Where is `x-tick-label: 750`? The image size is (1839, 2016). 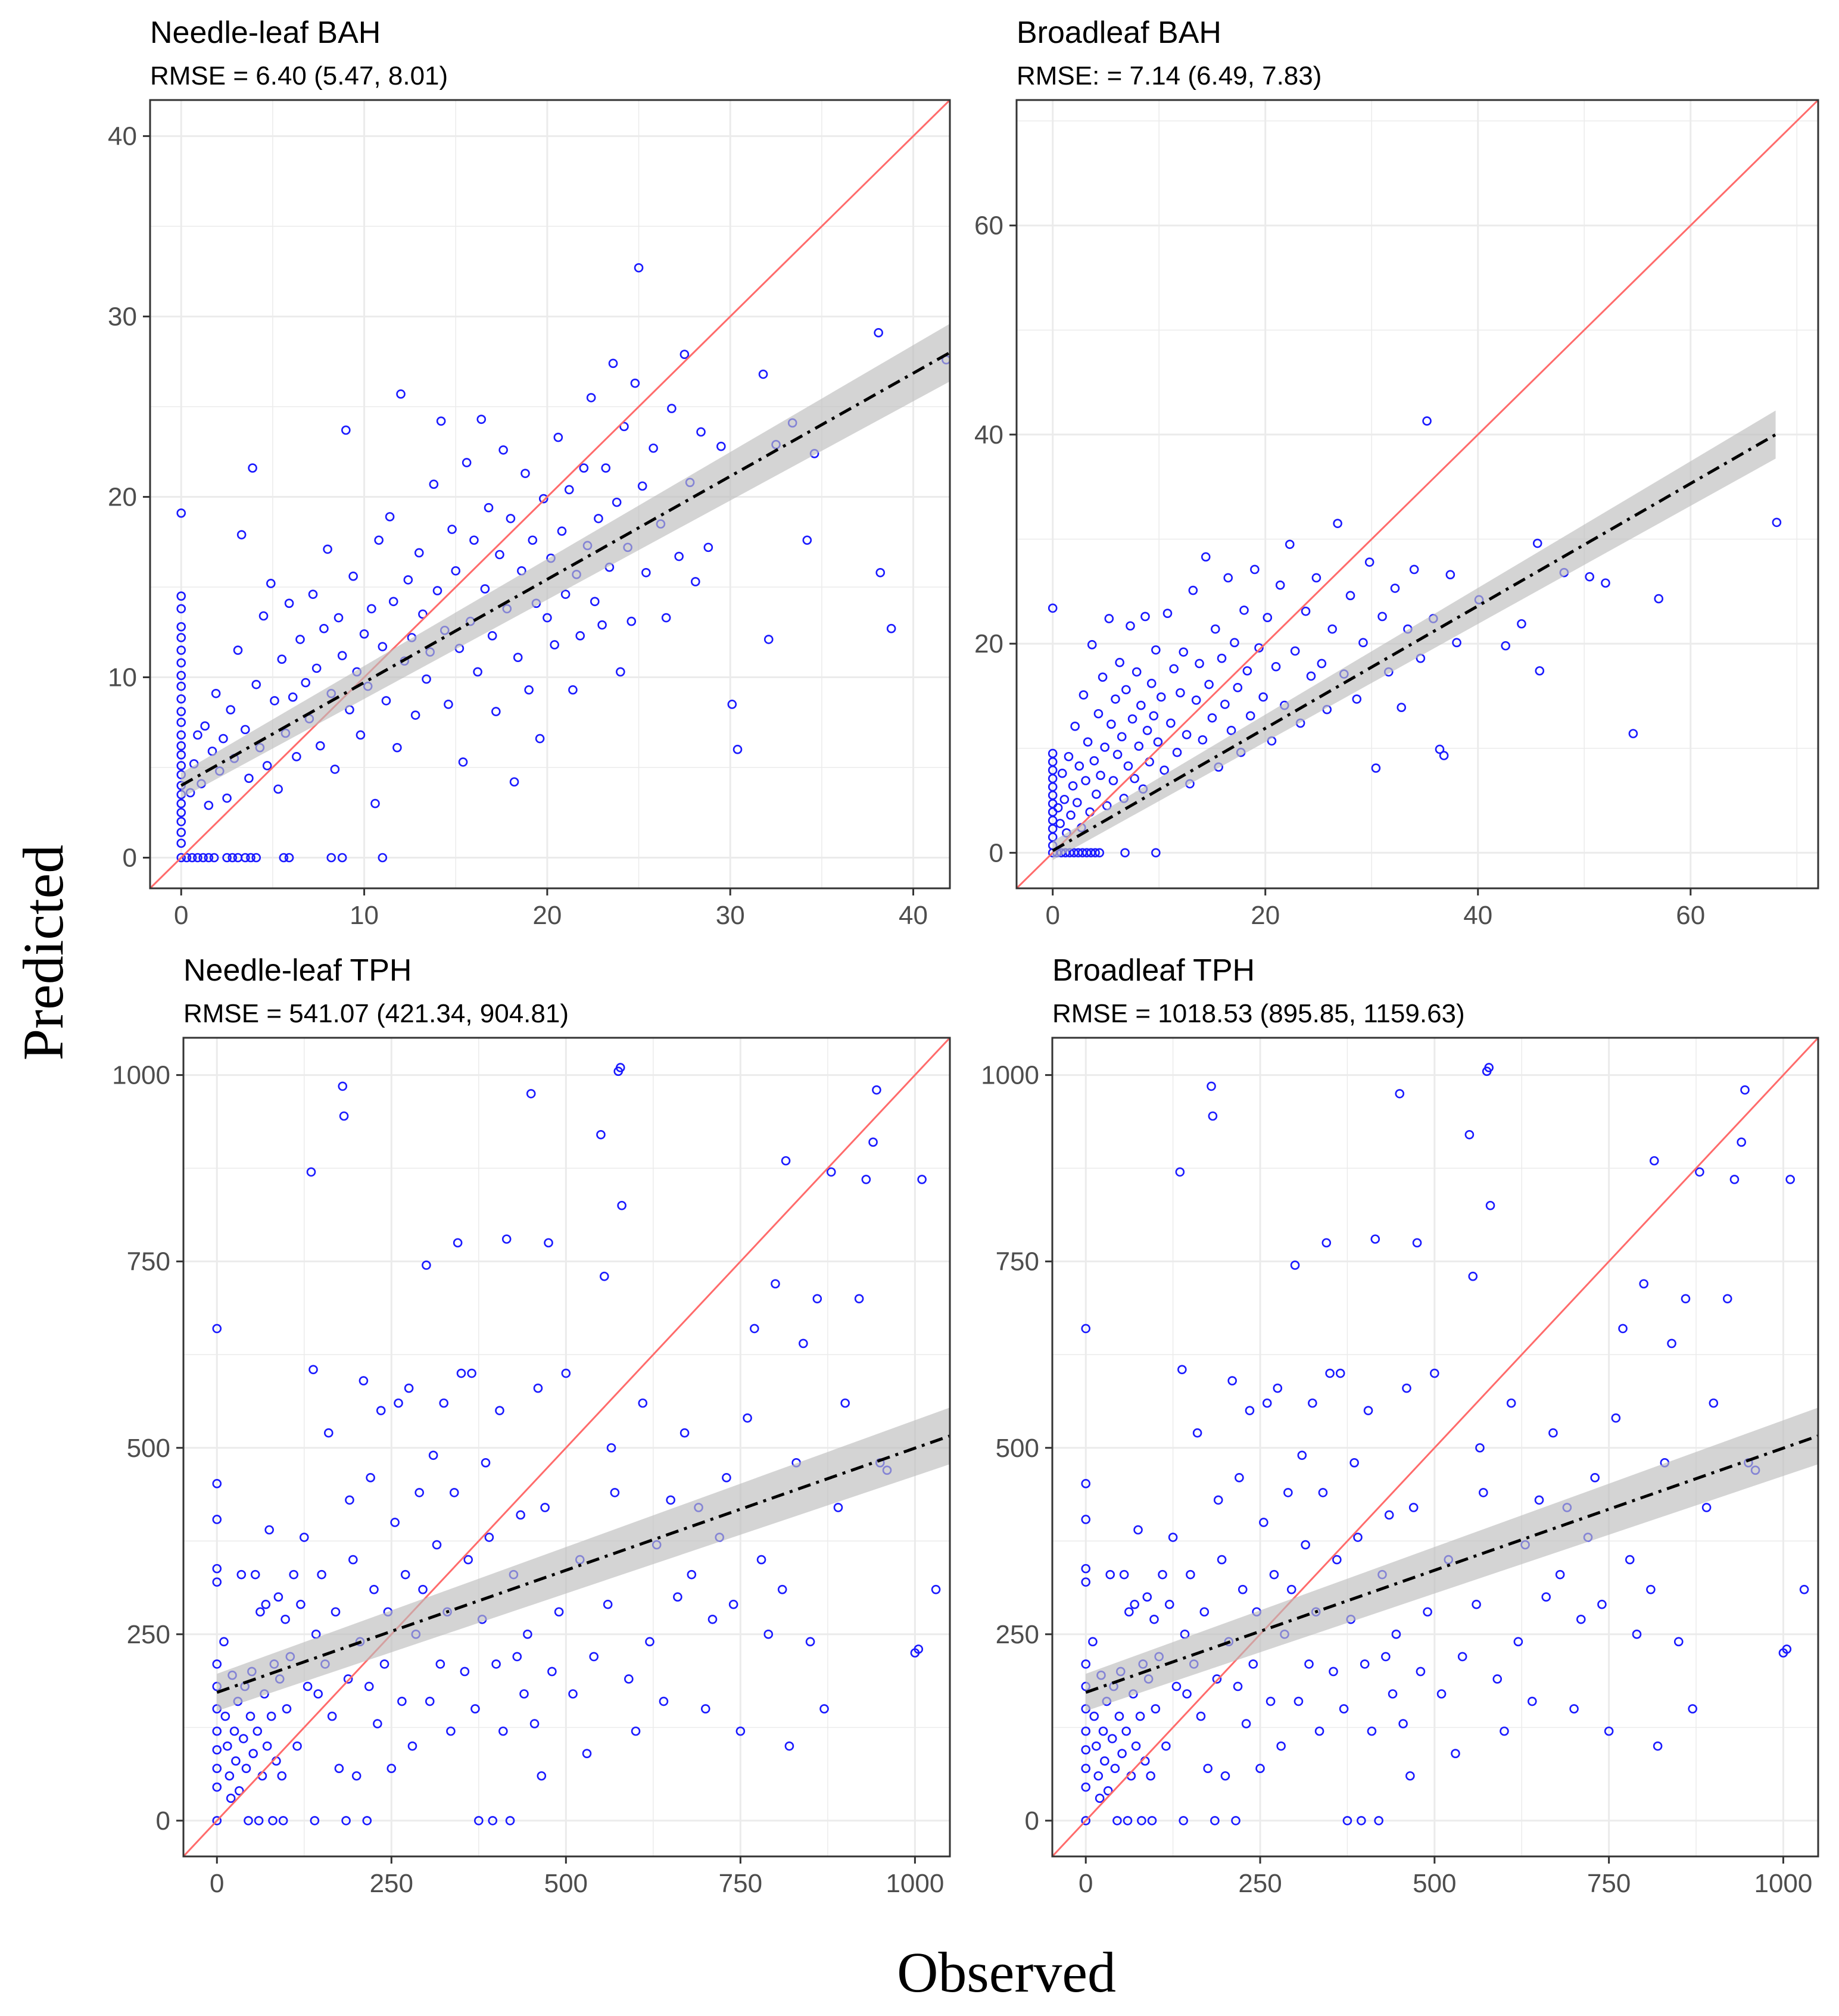 x-tick-label: 750 is located at coordinates (740, 1883).